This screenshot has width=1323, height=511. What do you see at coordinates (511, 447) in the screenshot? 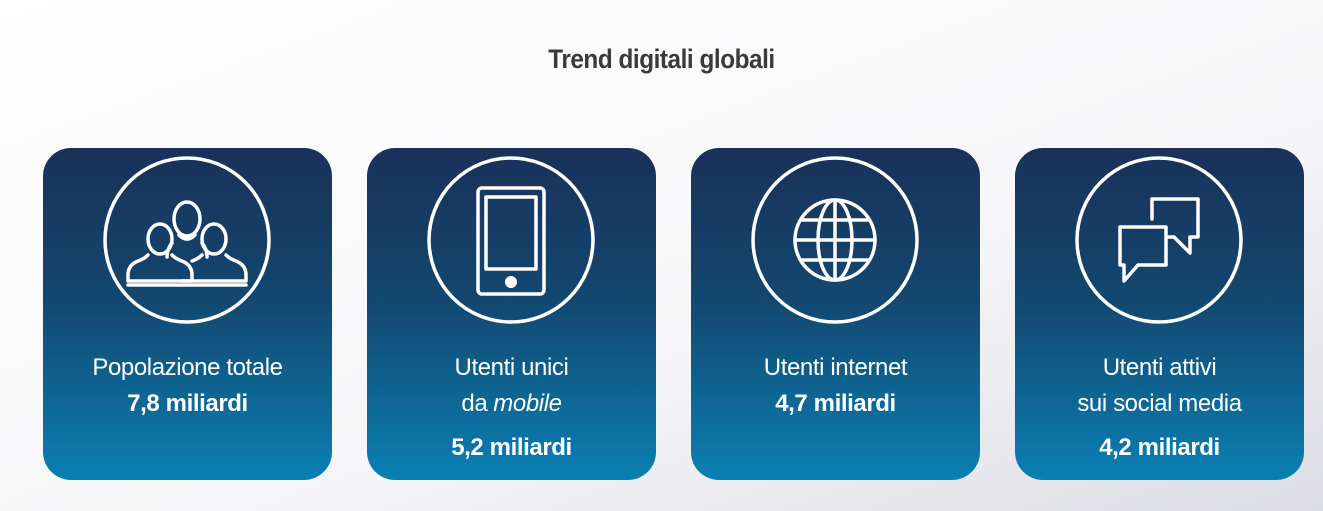
I see `card-value: 5,2 miliardi` at bounding box center [511, 447].